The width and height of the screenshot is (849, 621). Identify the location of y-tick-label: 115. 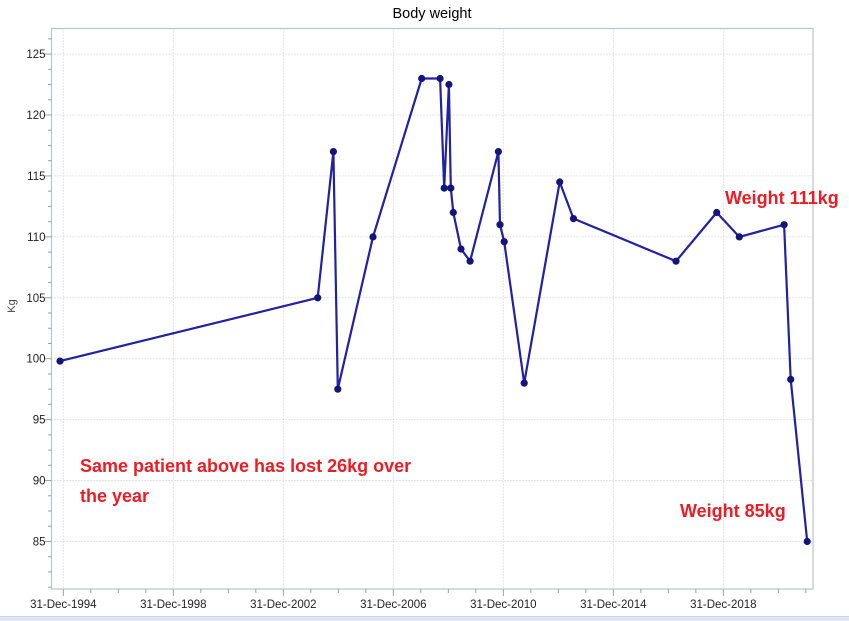
(36, 177).